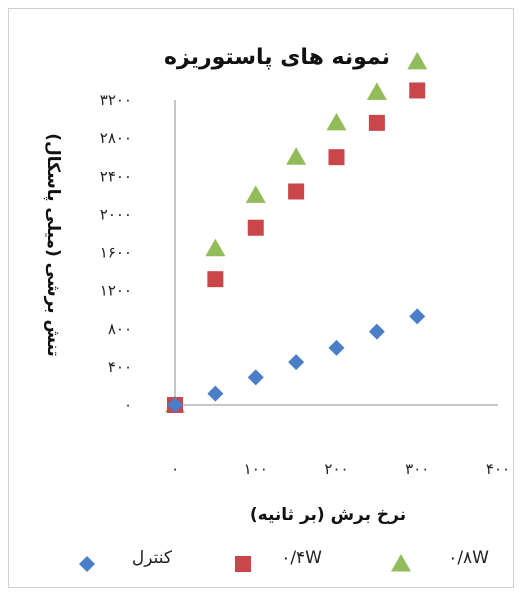  What do you see at coordinates (417, 469) in the screenshot?
I see `x-tick-label: ۳۰۰` at bounding box center [417, 469].